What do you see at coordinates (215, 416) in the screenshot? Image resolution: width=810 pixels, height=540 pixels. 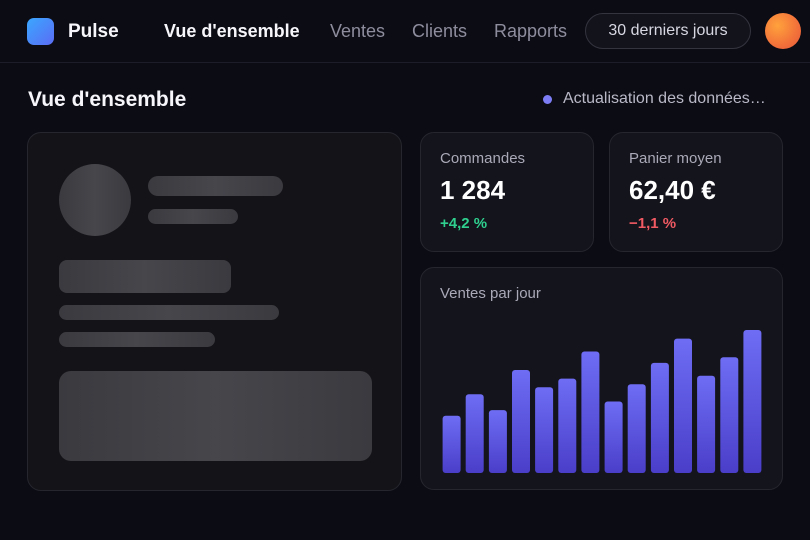 I see `skeleton-content-block` at bounding box center [215, 416].